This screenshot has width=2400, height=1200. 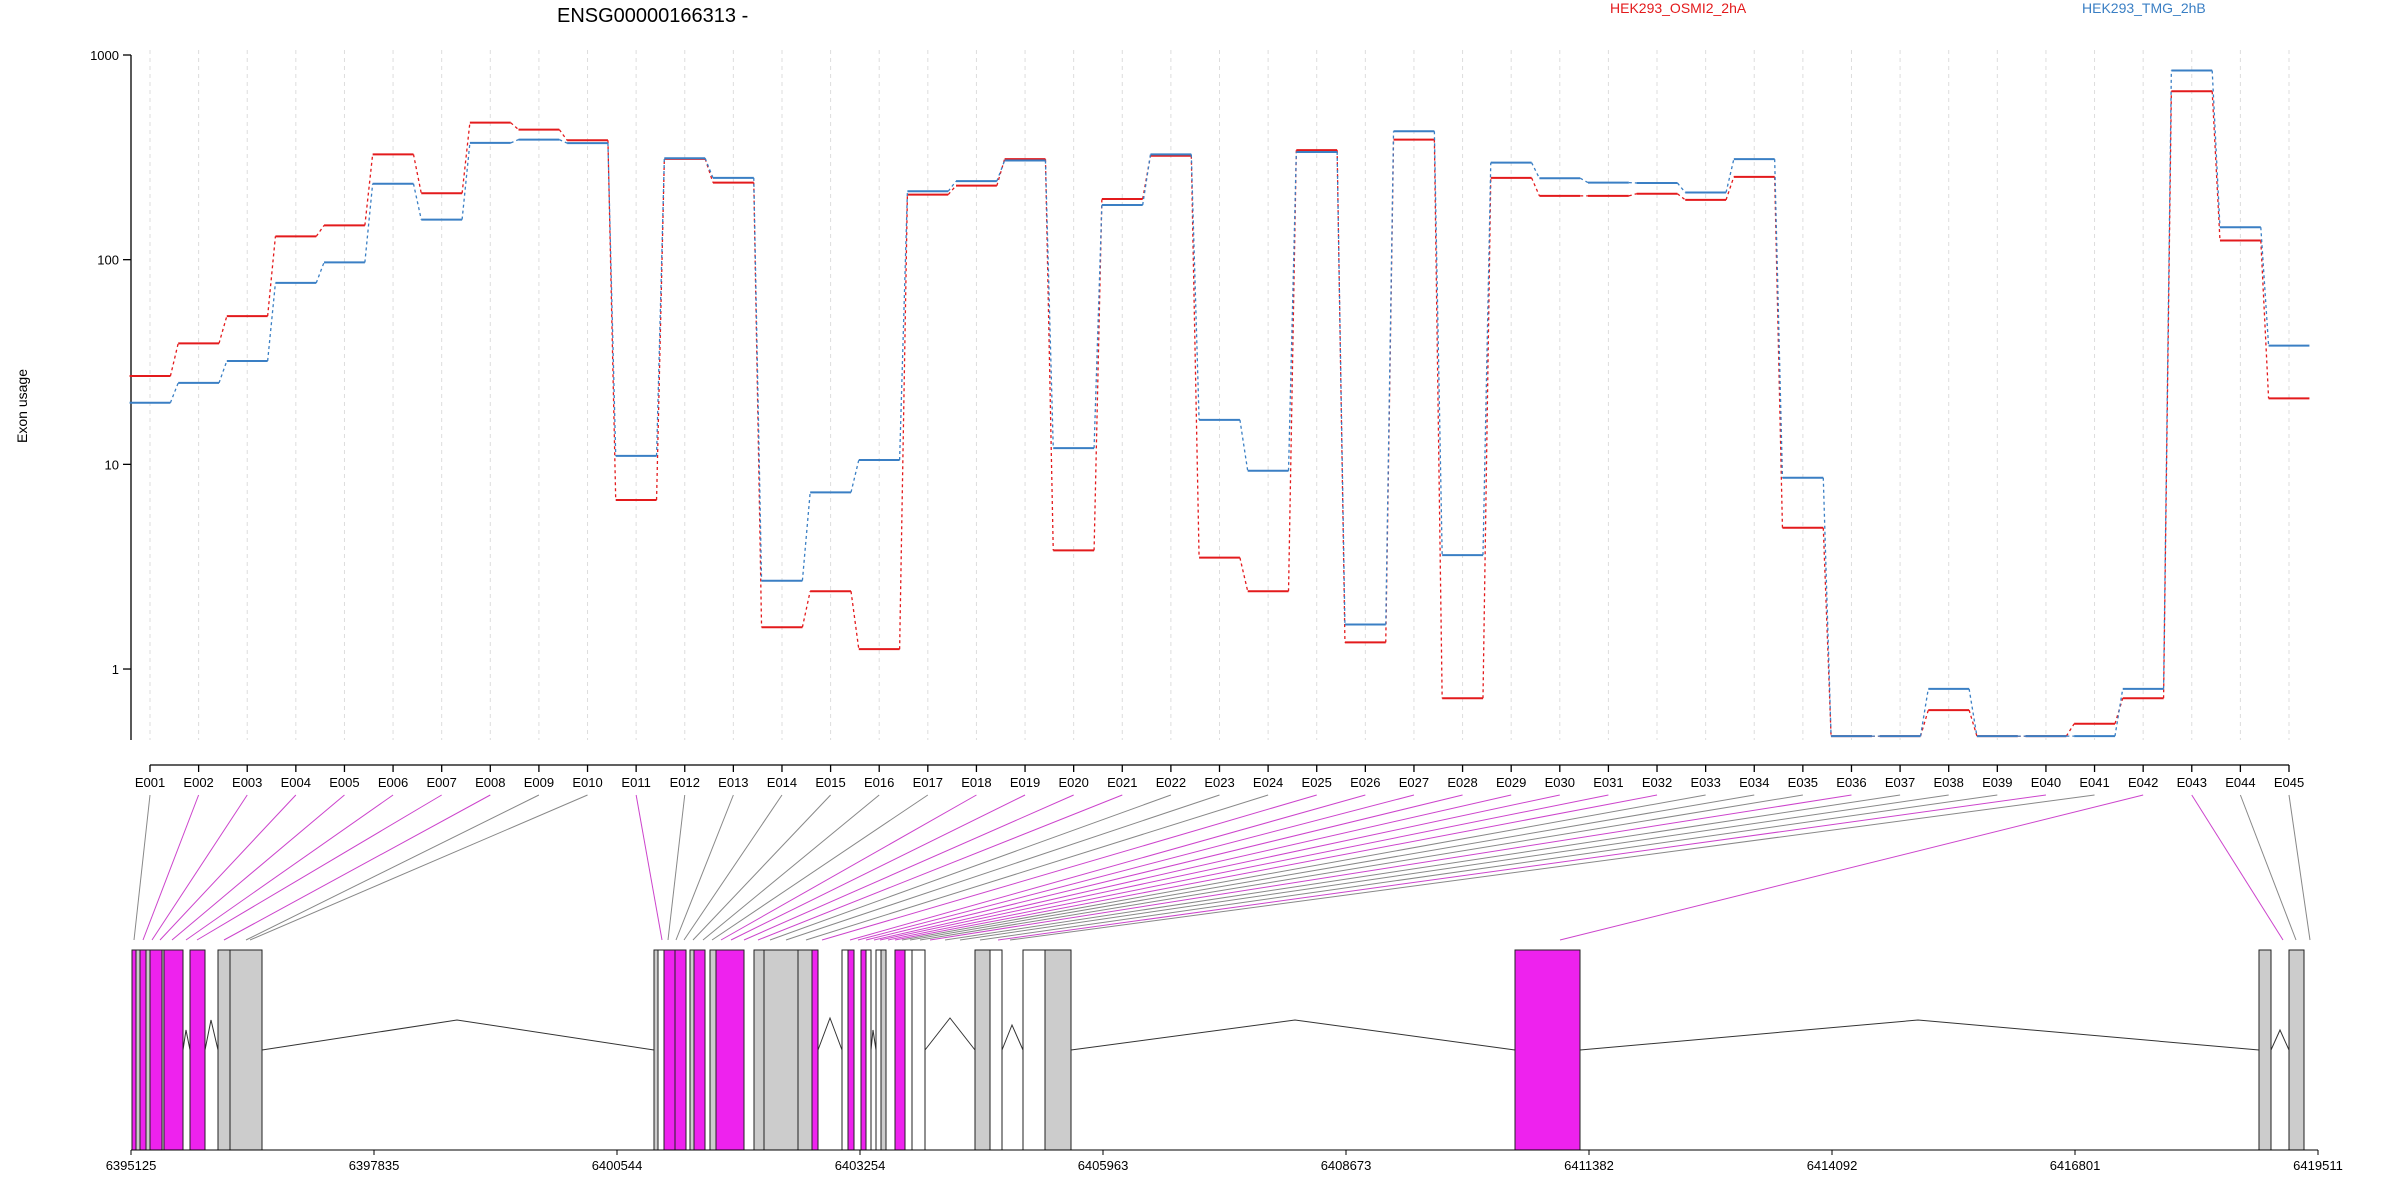 I want to click on exon-tick-label: E007, so click(x=441, y=782).